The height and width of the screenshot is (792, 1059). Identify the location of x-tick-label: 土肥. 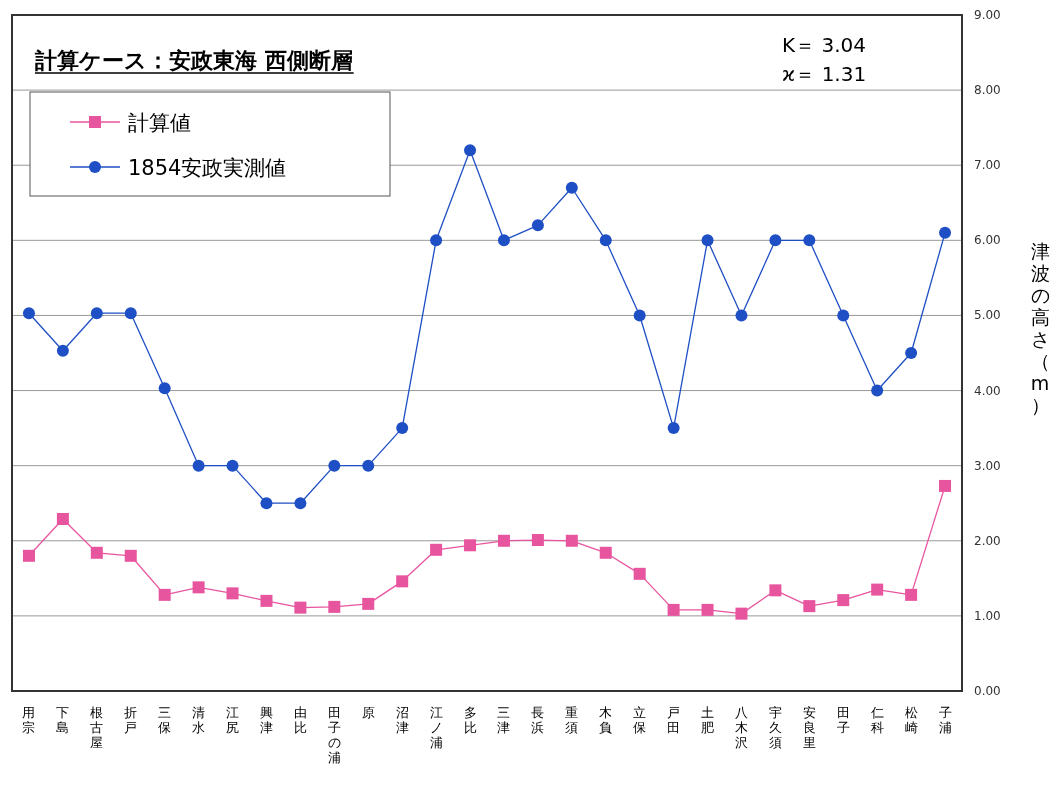
(708, 720).